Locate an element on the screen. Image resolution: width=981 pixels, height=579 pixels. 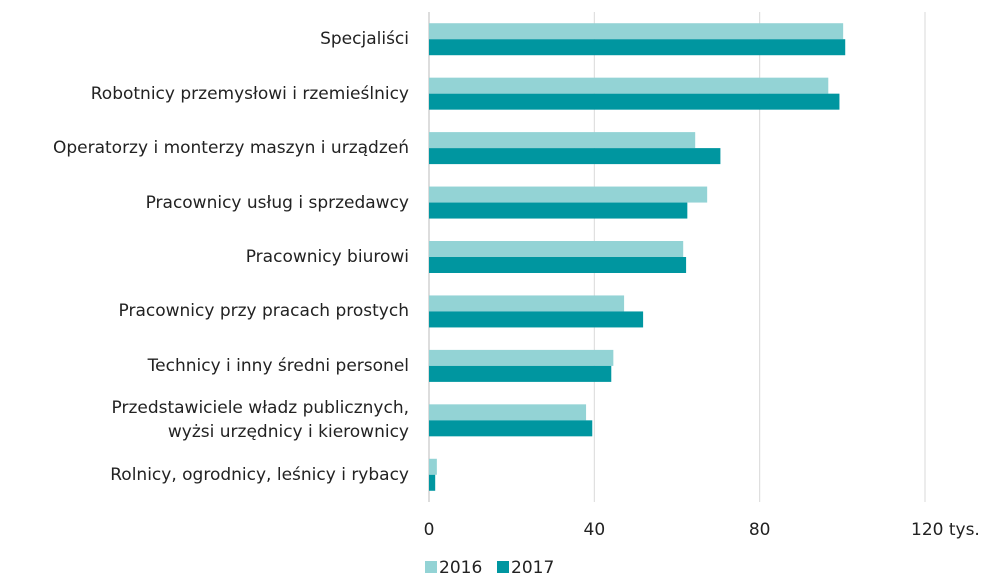
legend-label: 2016 is located at coordinates (460, 568).